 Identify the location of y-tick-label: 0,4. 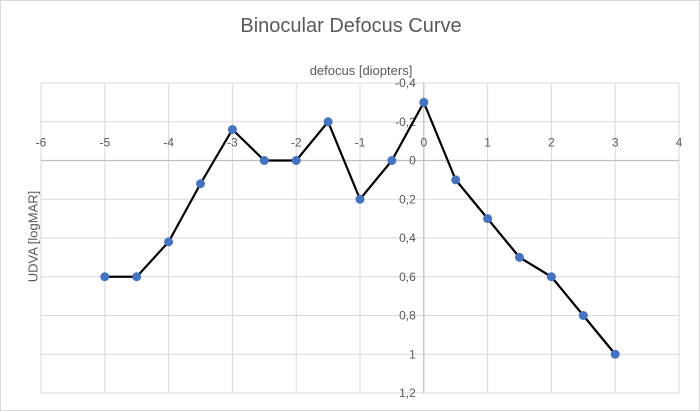
(407, 238).